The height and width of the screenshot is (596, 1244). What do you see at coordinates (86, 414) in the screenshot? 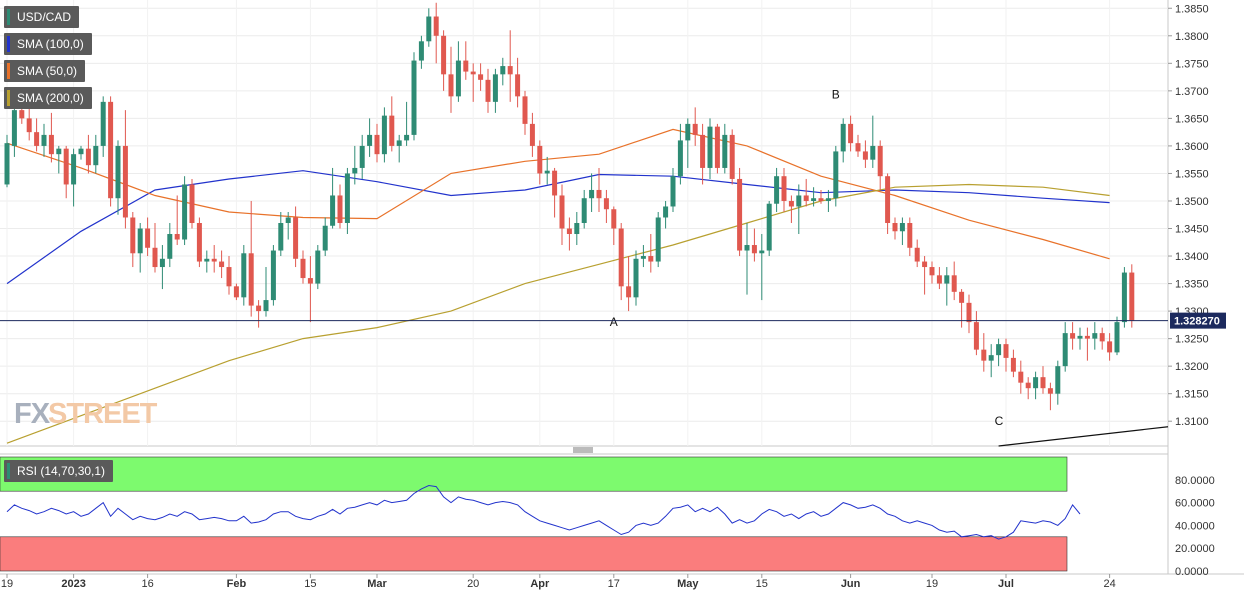
I see `fxstreet-watermark: FX STREET` at bounding box center [86, 414].